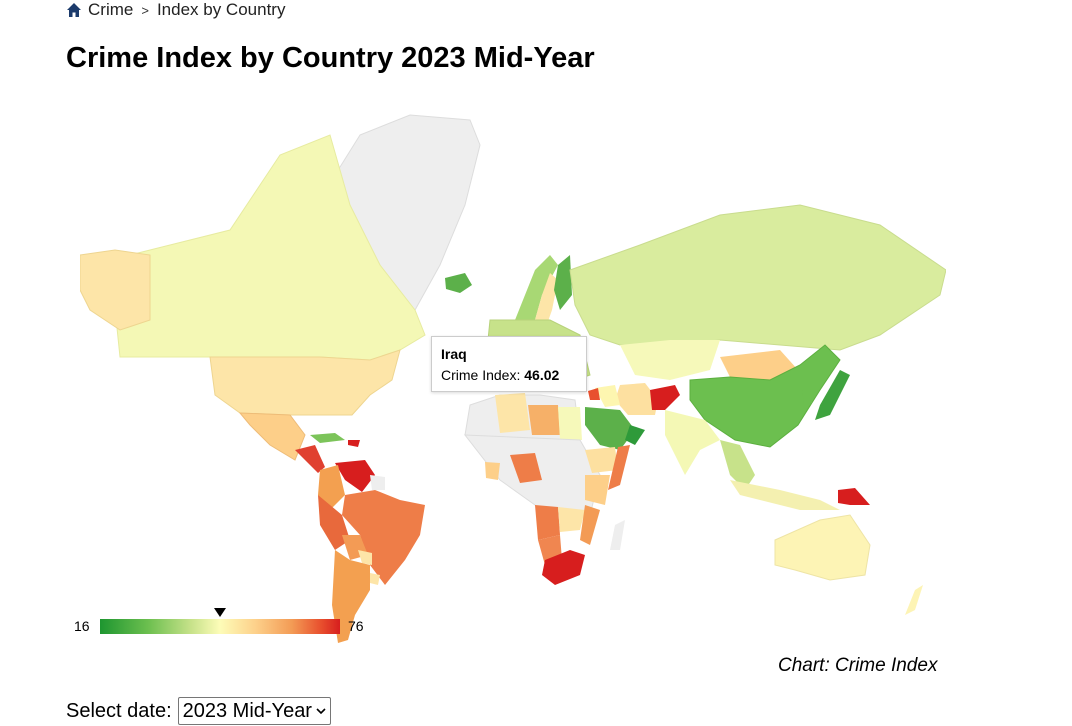 Image resolution: width=1072 pixels, height=726 pixels. What do you see at coordinates (807, 396) in the screenshot?
I see `region-korea` at bounding box center [807, 396].